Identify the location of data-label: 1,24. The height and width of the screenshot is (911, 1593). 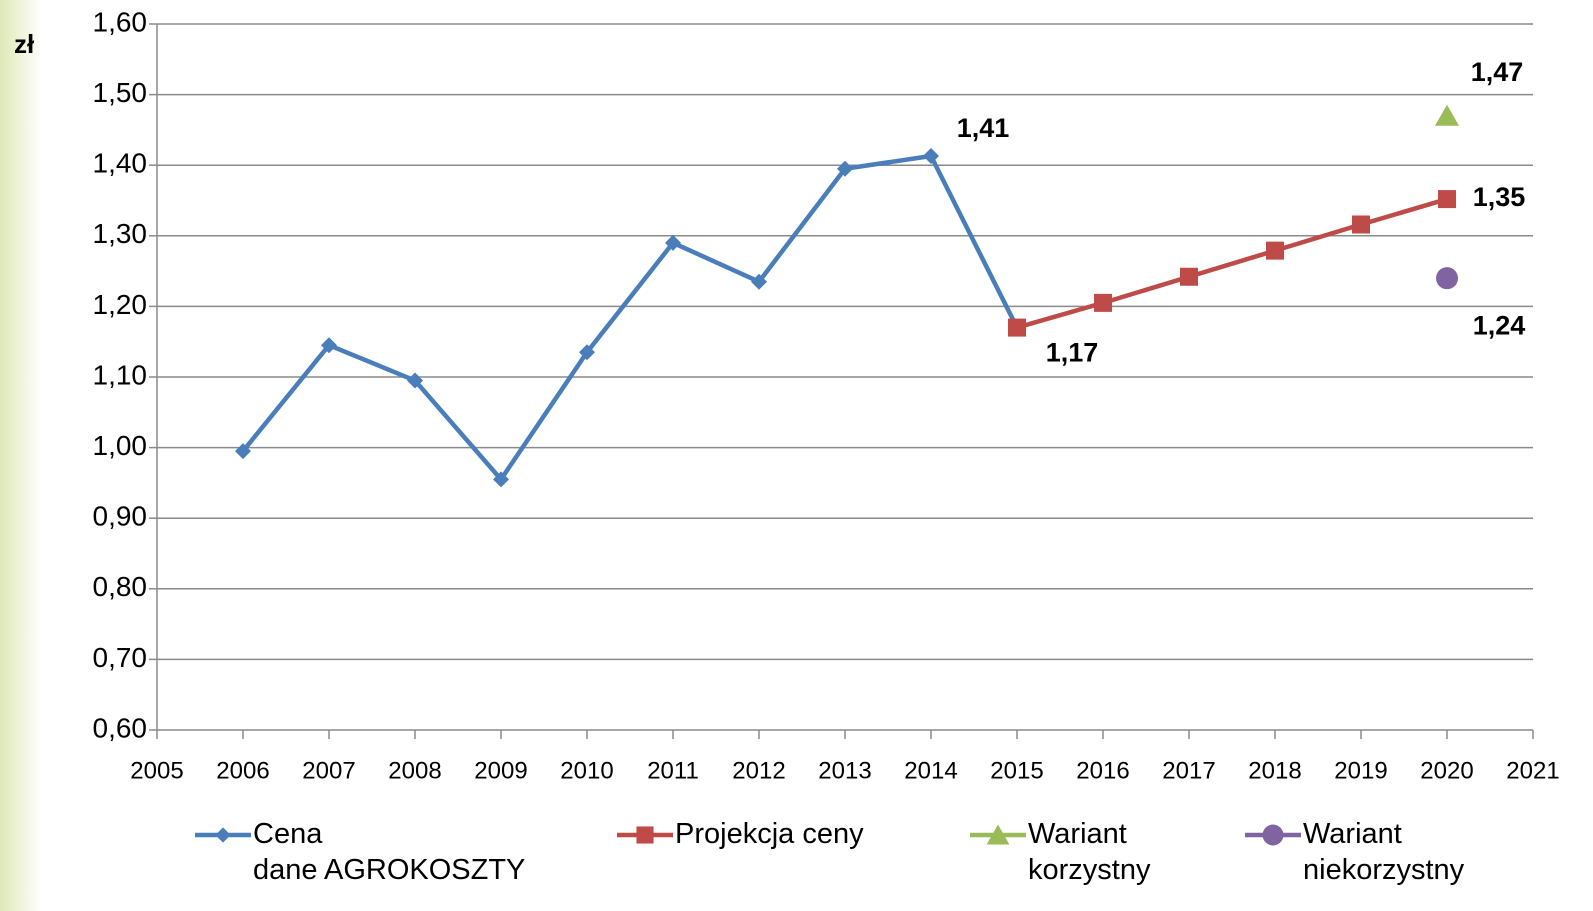
(1499, 325).